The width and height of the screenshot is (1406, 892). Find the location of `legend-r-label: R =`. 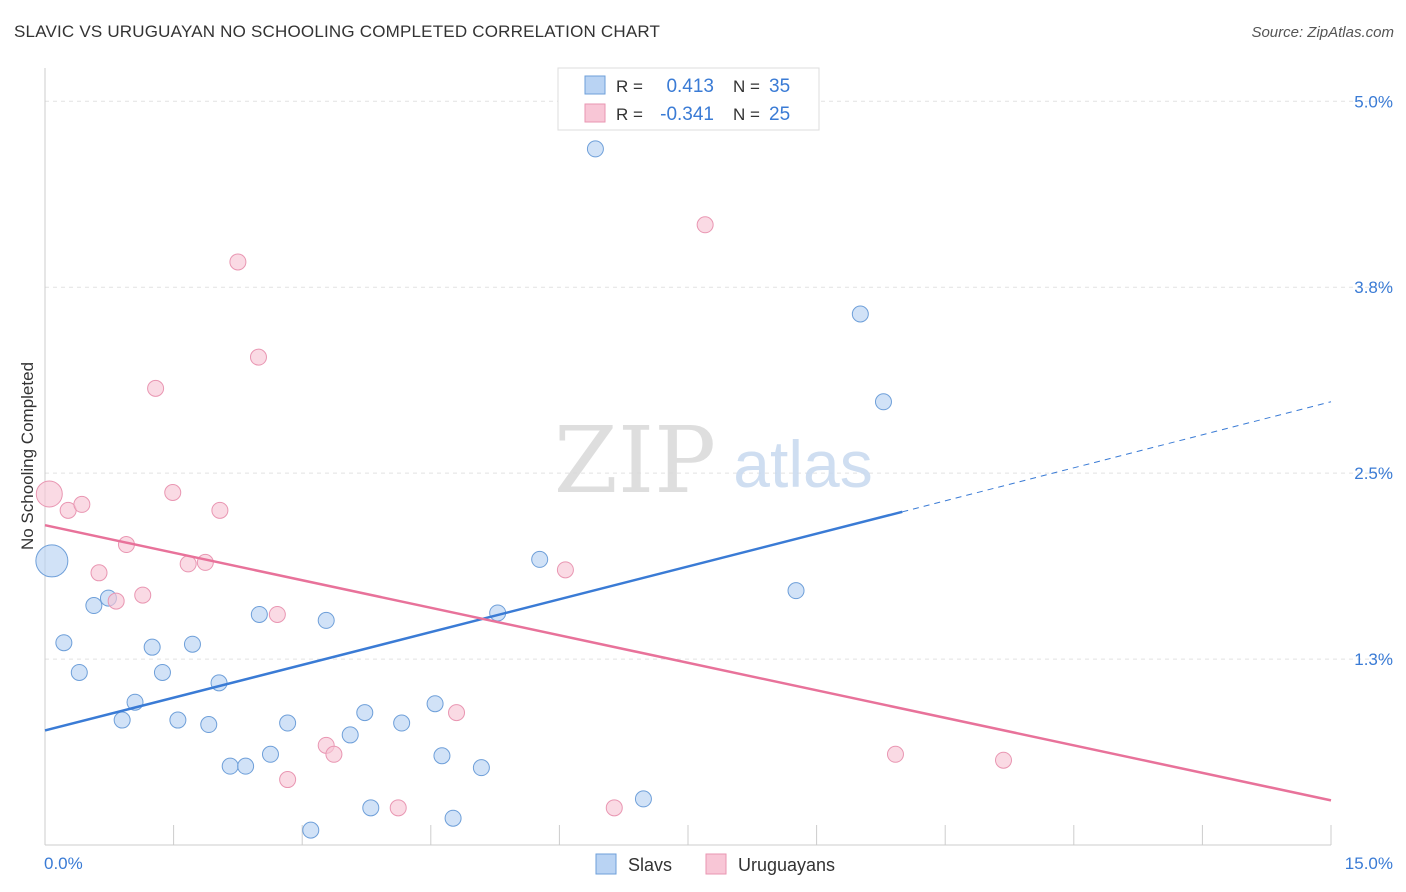

legend-r-label: R = is located at coordinates (629, 86).